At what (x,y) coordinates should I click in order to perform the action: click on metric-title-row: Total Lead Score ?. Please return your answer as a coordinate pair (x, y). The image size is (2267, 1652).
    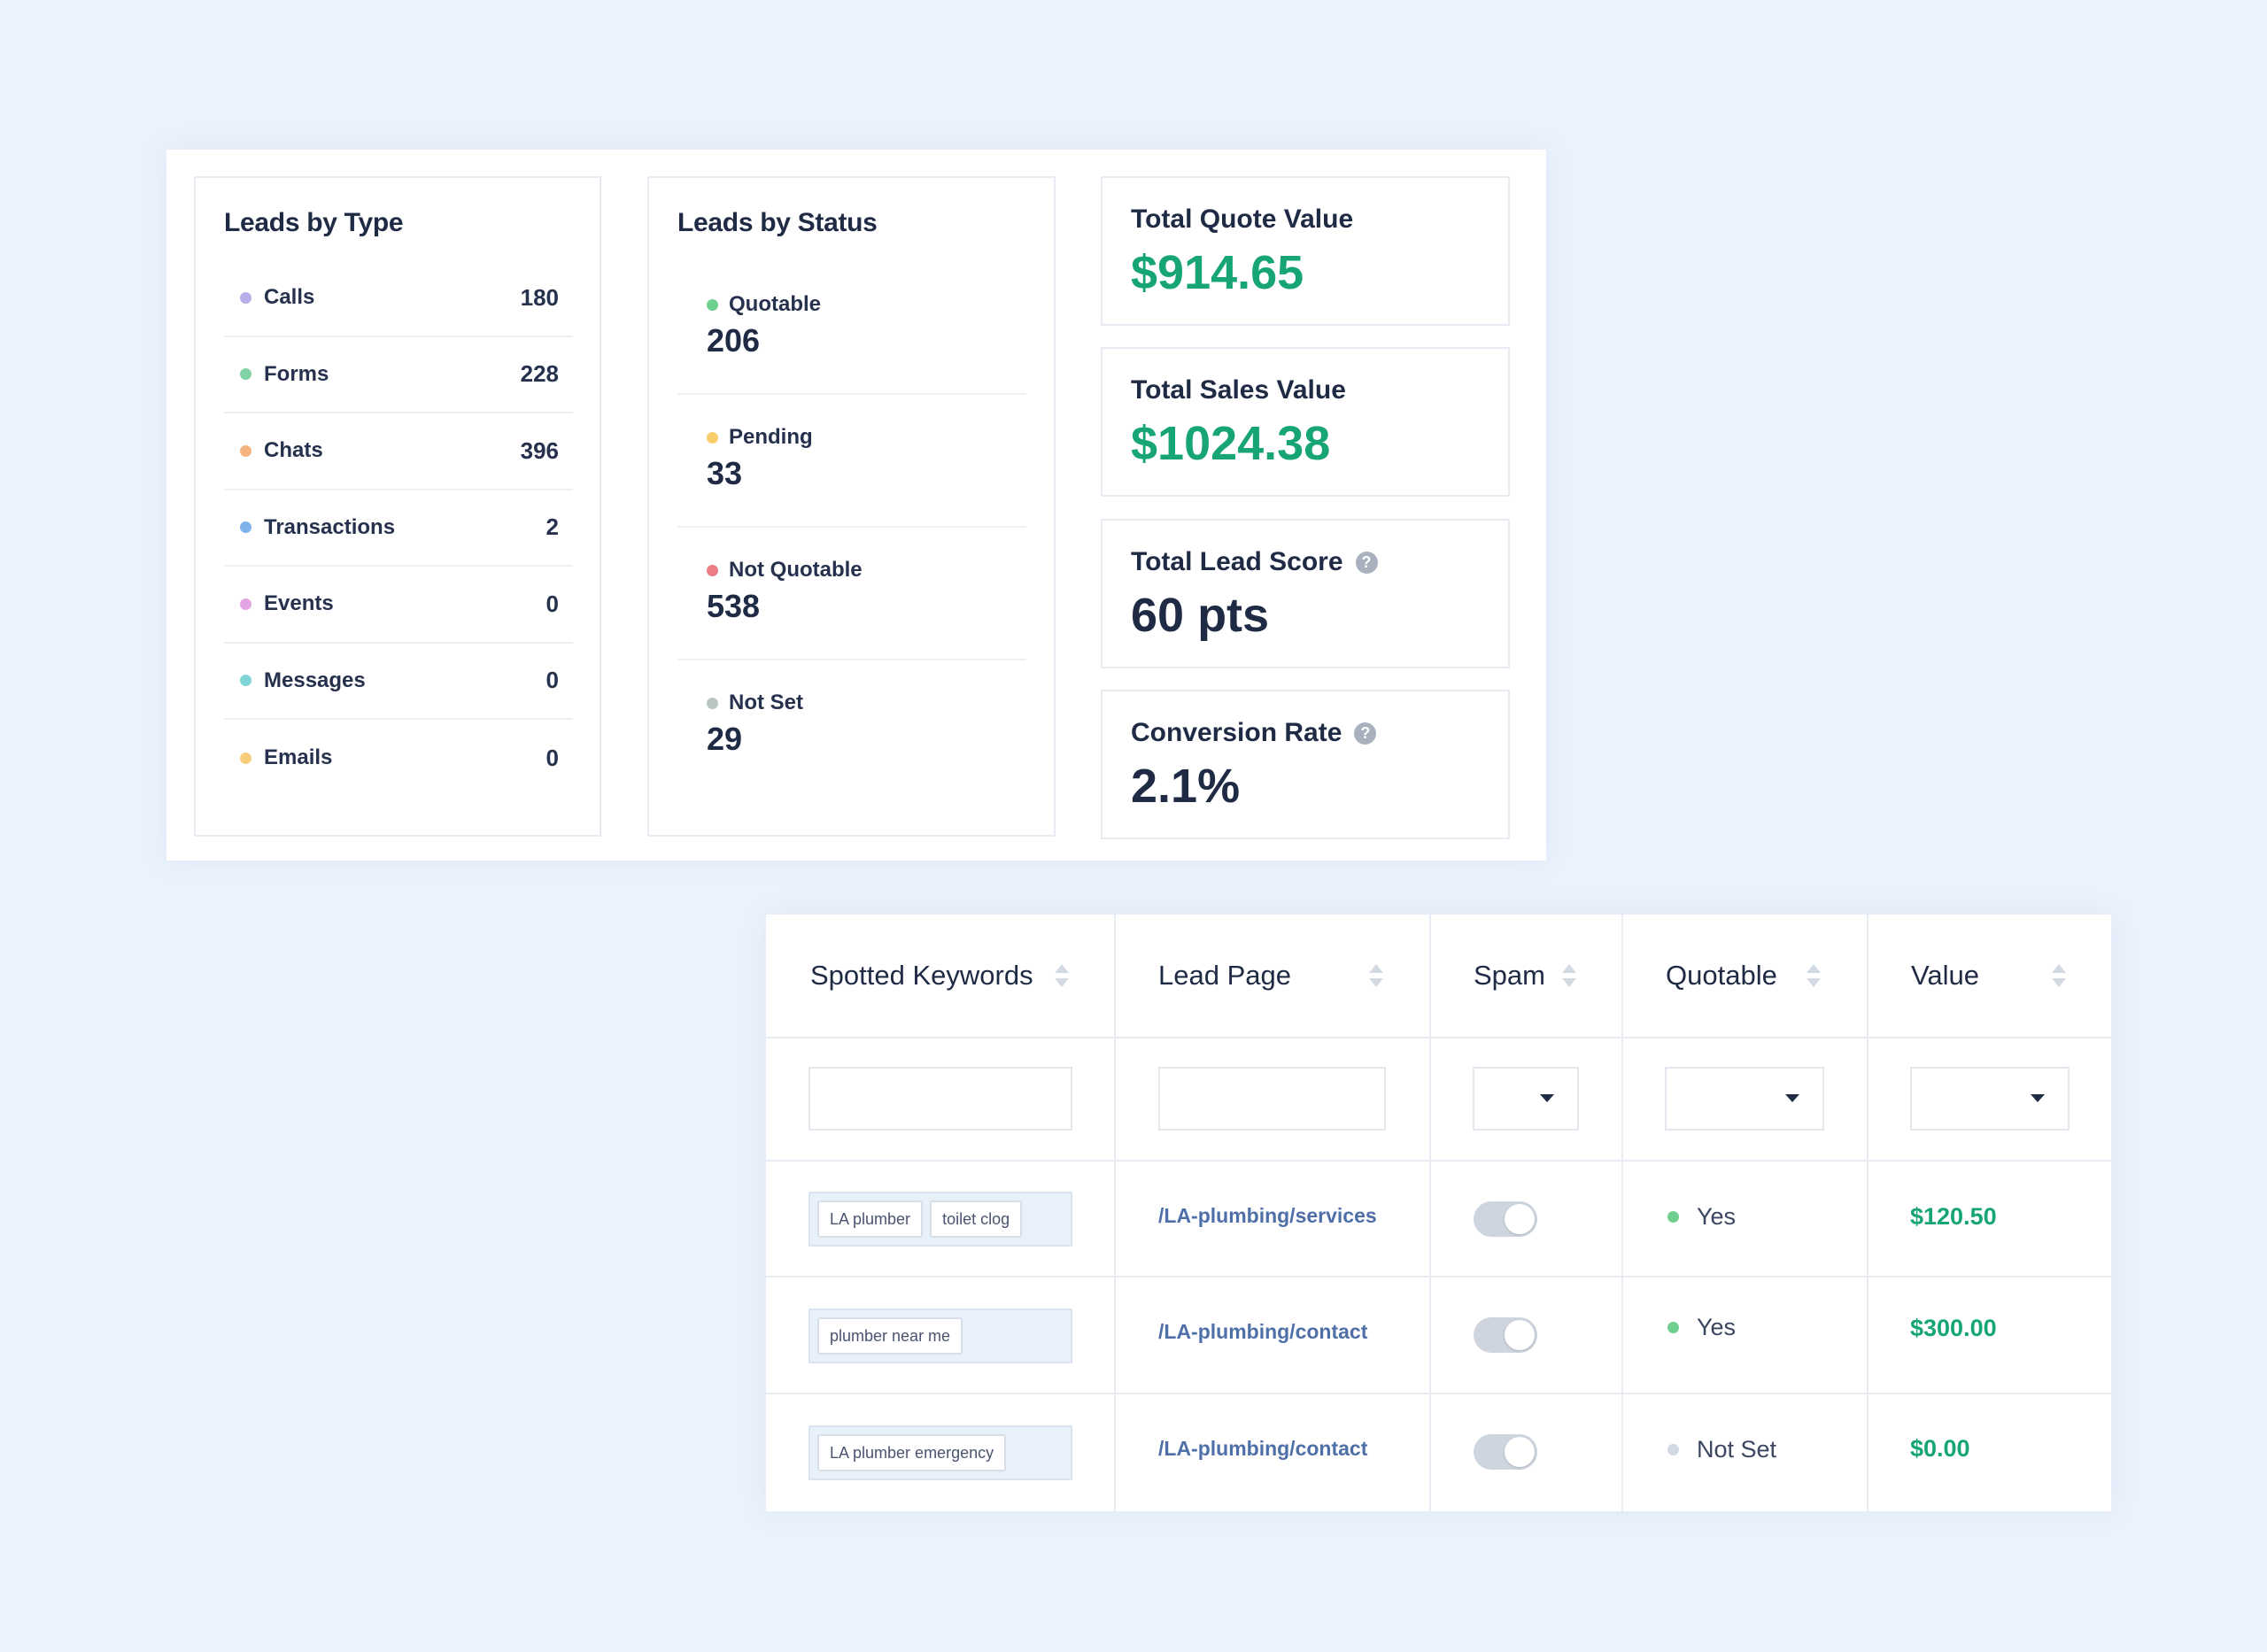
    Looking at the image, I should click on (1254, 562).